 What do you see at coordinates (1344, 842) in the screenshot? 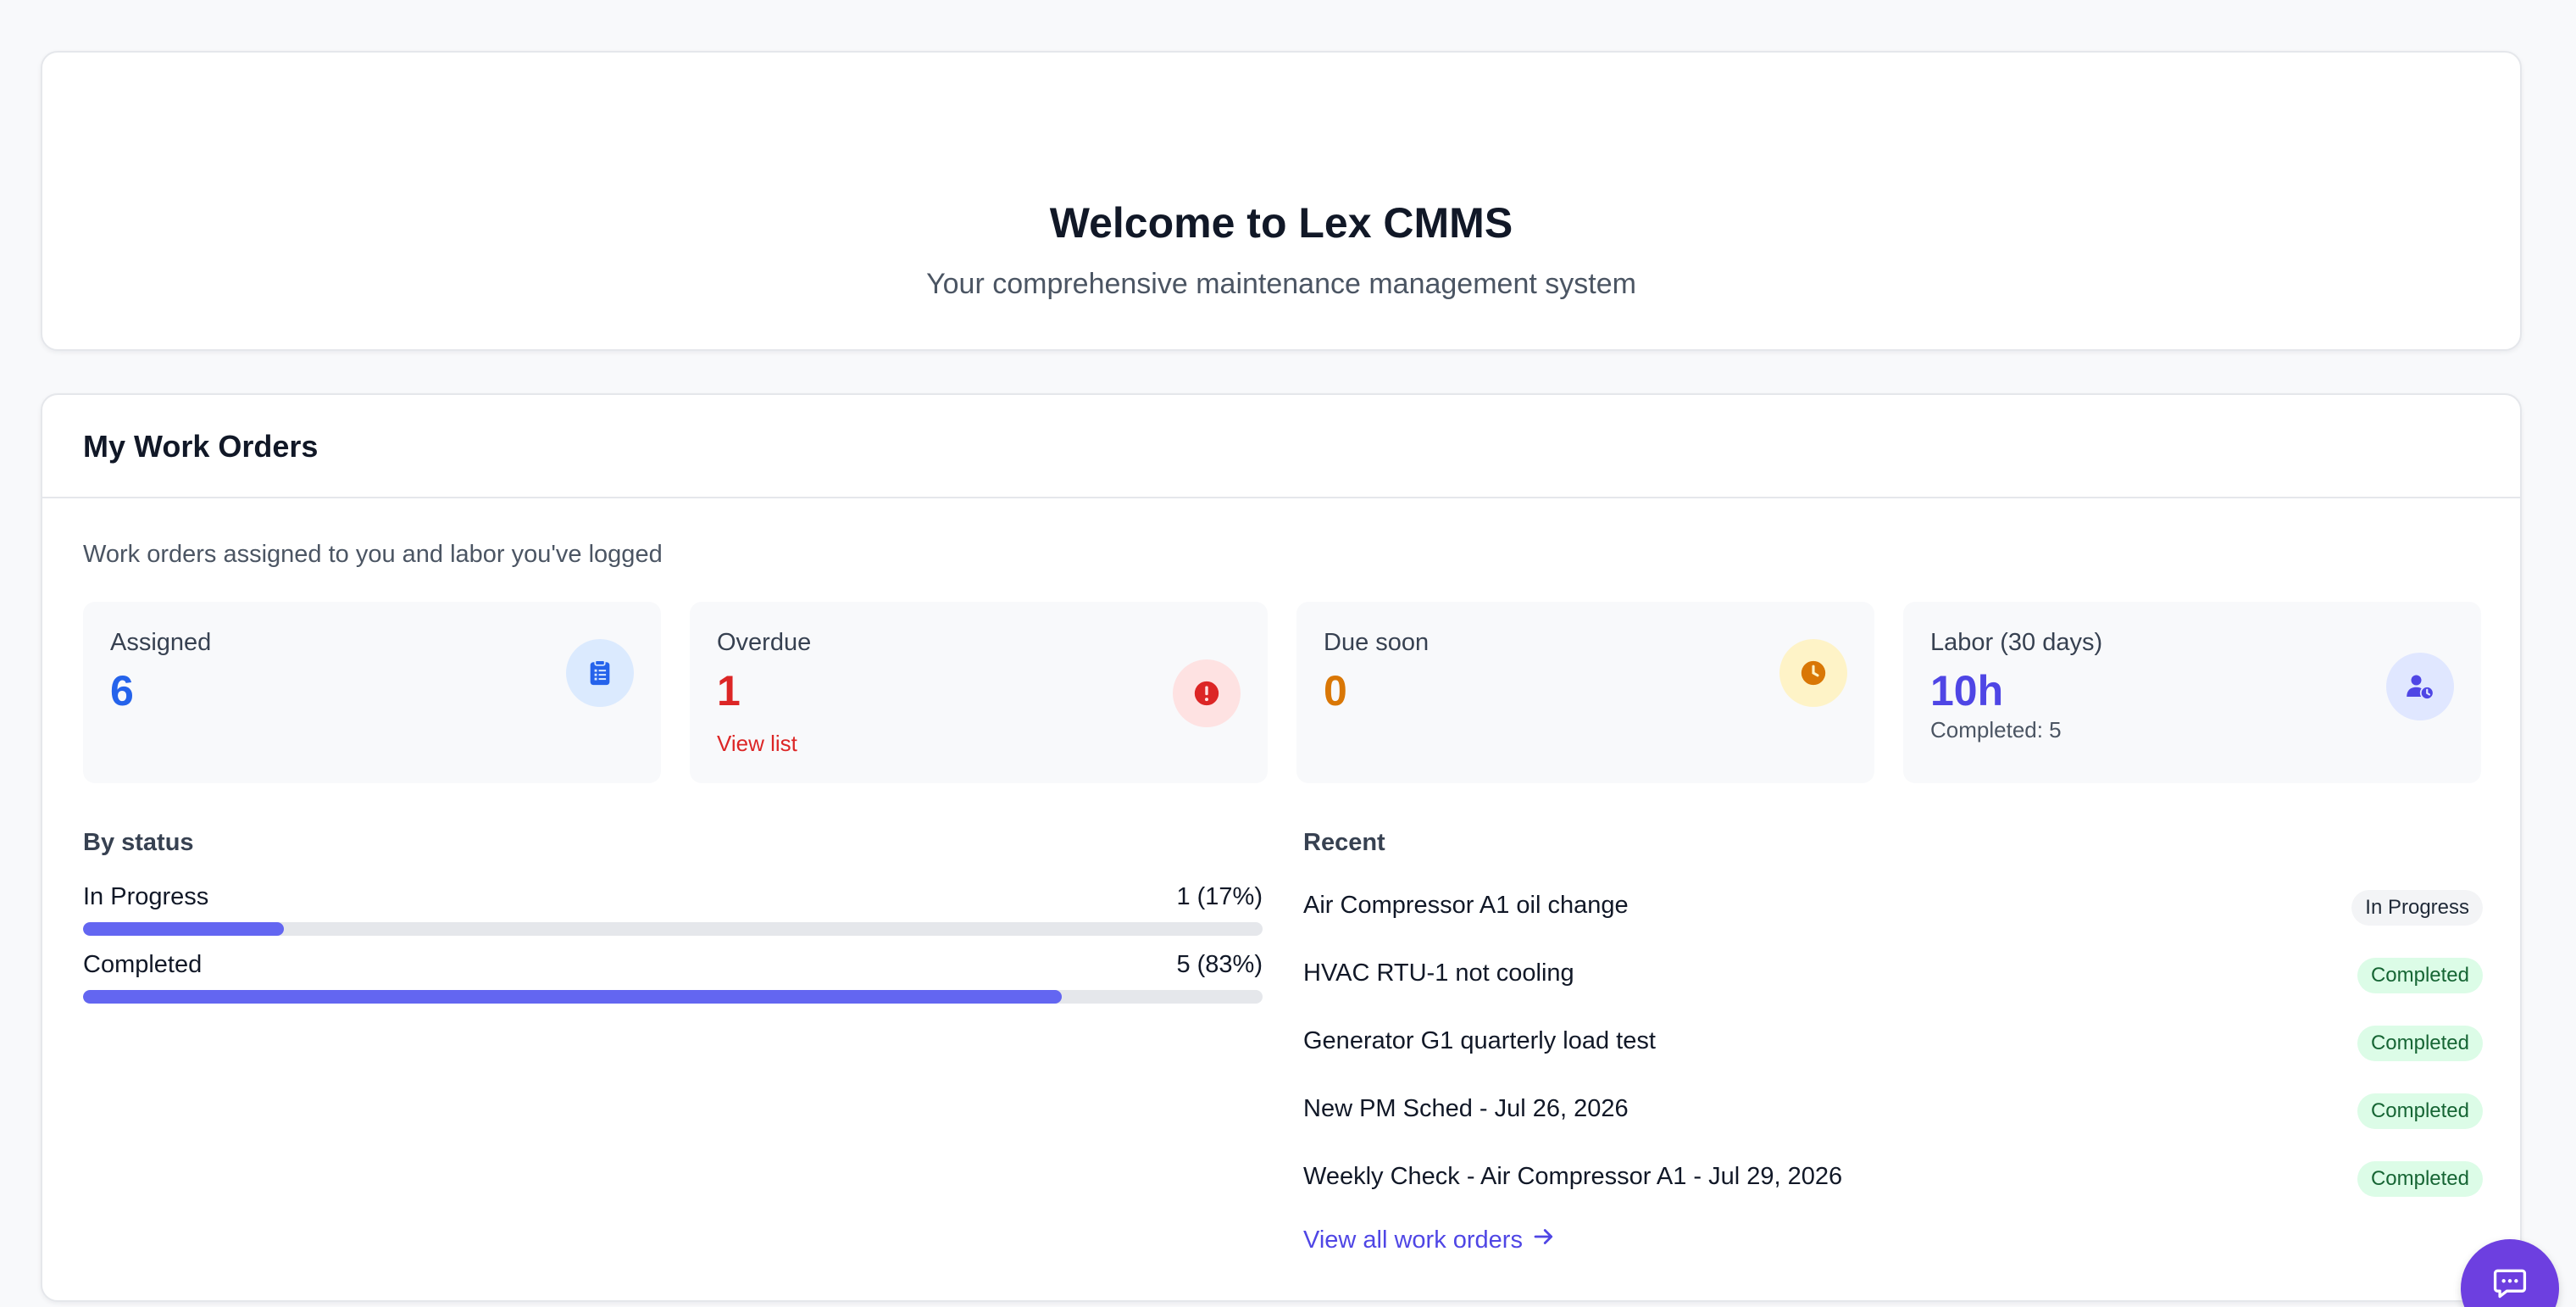
I see `recent-title: Recent` at bounding box center [1344, 842].